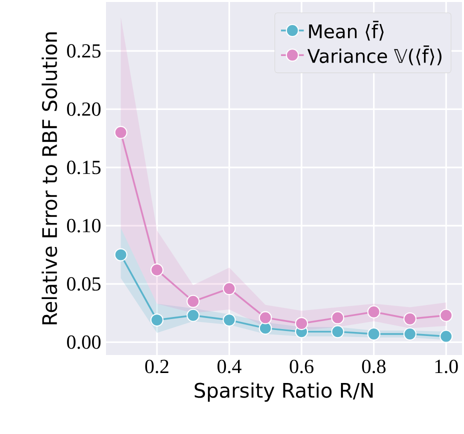  Describe the element at coordinates (302, 367) in the screenshot. I see `x-tick-label: 0.6` at that location.